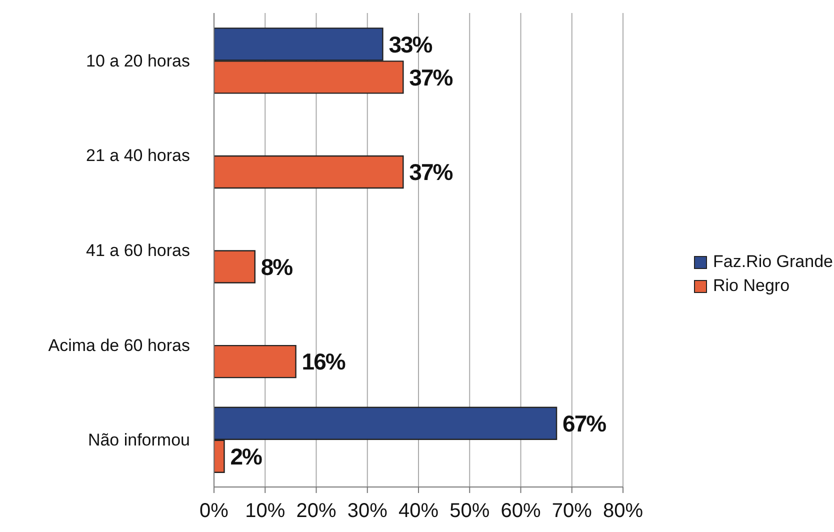 This screenshot has width=834, height=532. Describe the element at coordinates (324, 361) in the screenshot. I see `data-label: 16%` at that location.